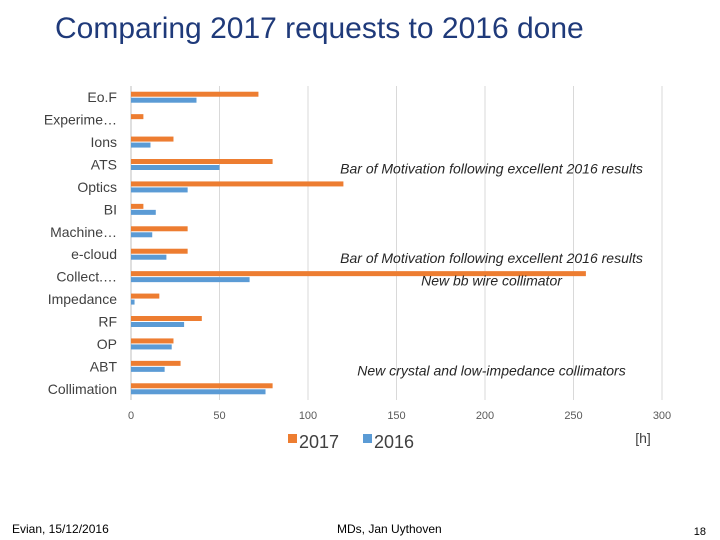 The image size is (720, 540). Describe the element at coordinates (102, 97) in the screenshot. I see `category-label: Eo.F` at that location.